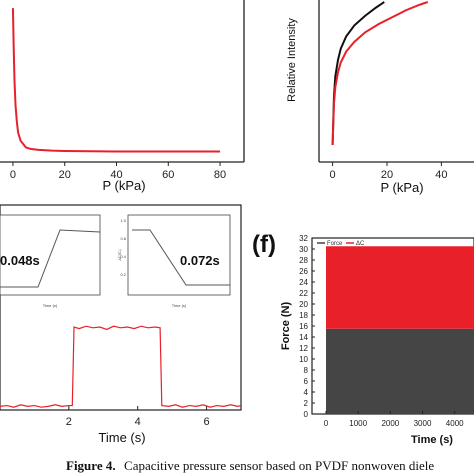 The image size is (474, 474). I want to click on inset-rise-plot: Time (s) 0.048s, so click(50, 261).